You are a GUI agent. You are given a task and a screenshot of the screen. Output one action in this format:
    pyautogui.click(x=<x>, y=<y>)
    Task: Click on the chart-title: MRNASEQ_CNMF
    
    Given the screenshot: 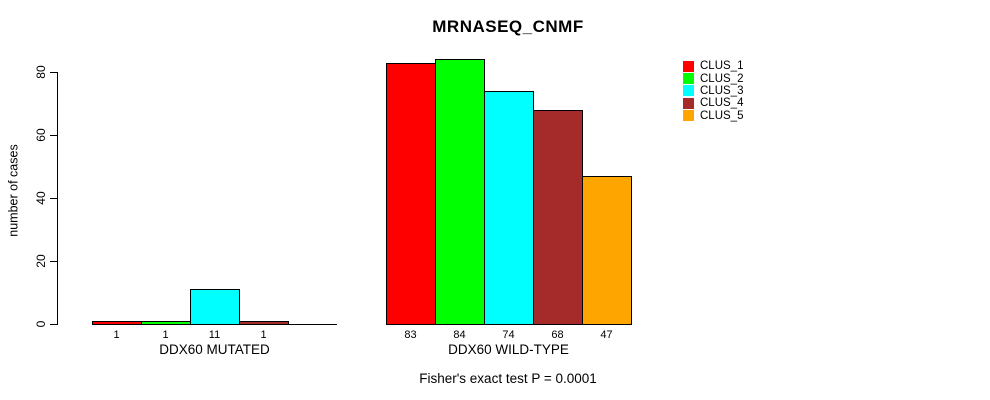 What is the action you would take?
    pyautogui.click(x=508, y=26)
    